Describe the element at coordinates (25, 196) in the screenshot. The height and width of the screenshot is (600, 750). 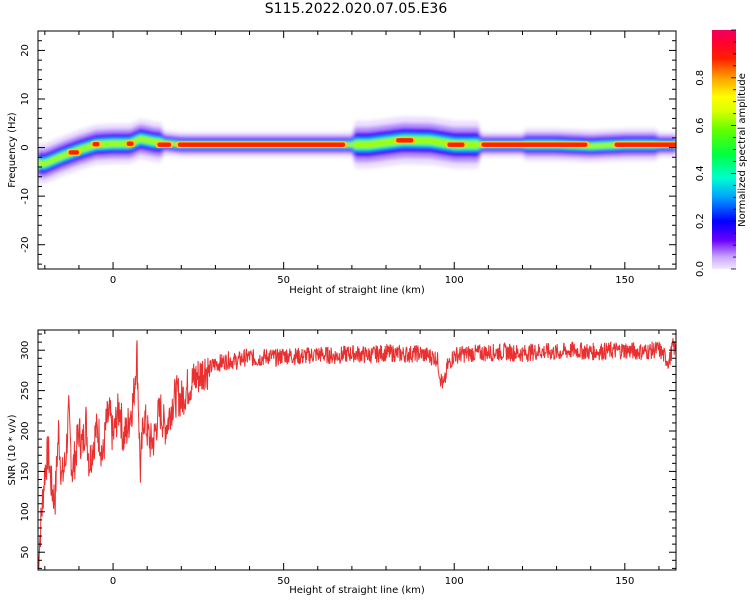
I see `spectrogram-y-tick-label: -10` at that location.